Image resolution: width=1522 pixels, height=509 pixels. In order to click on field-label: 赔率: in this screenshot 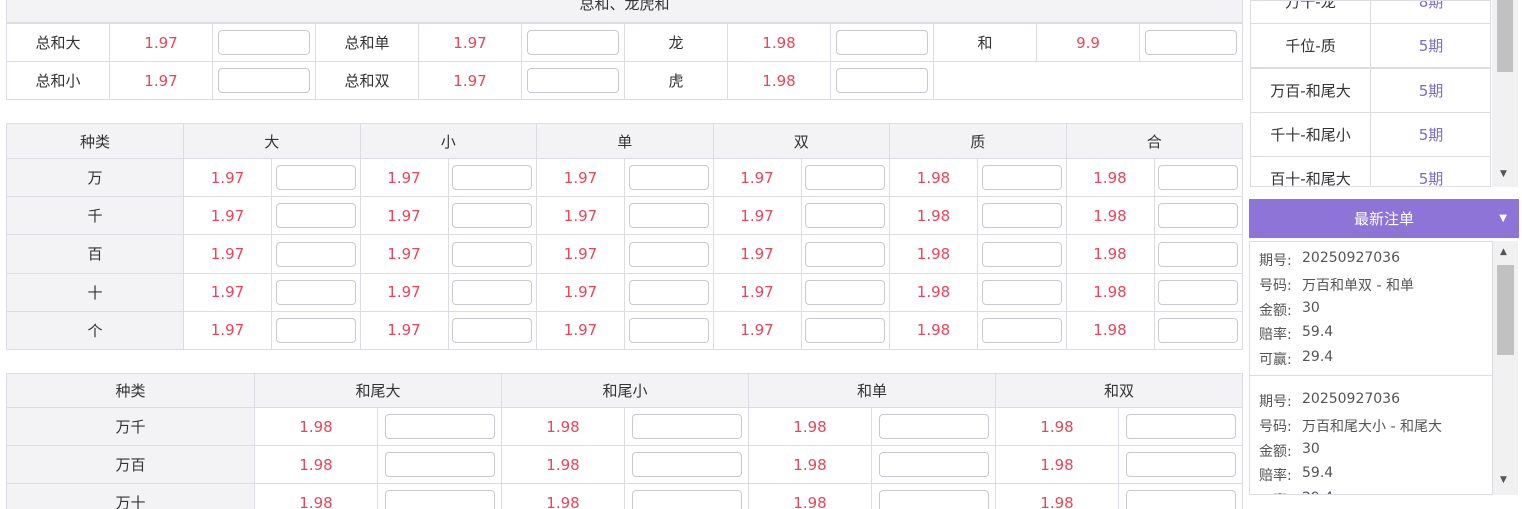, I will do `click(1275, 476)`.